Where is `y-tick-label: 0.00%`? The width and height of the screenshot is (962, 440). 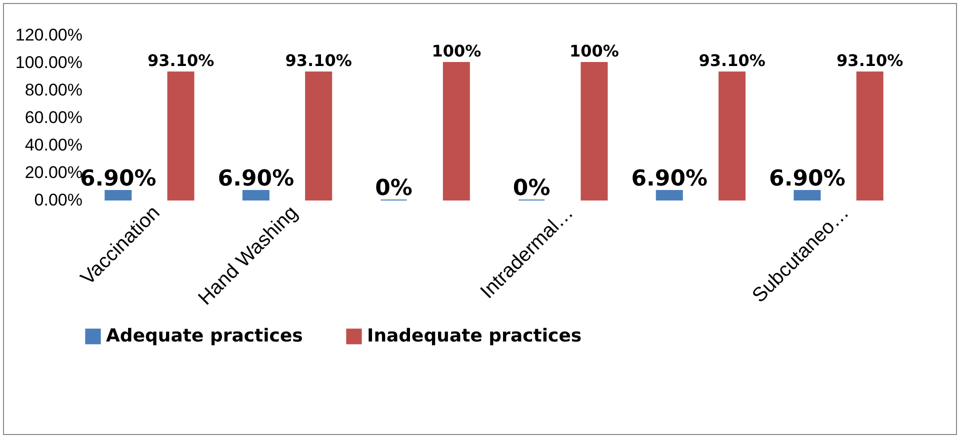 y-tick-label: 0.00% is located at coordinates (58, 200).